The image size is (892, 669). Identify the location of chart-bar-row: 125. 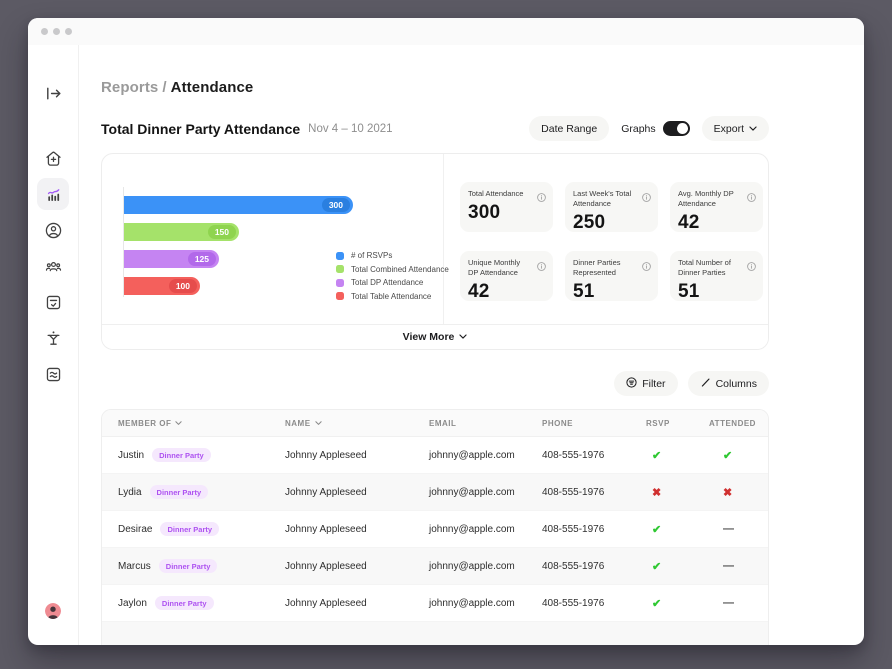
(238, 259).